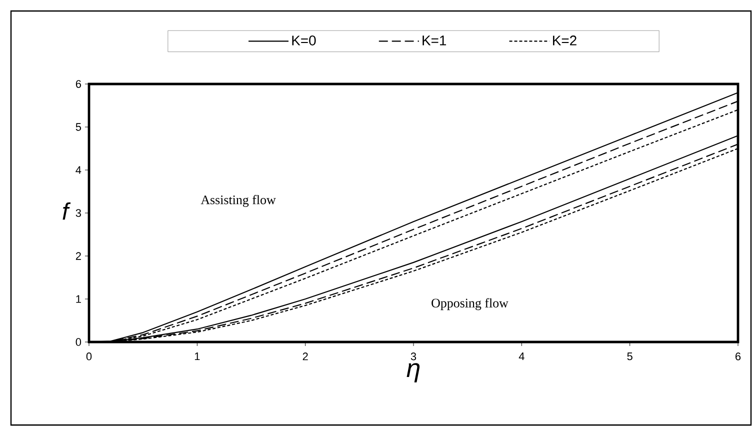 This screenshot has width=754, height=426. I want to click on y-tick-label: 5, so click(79, 127).